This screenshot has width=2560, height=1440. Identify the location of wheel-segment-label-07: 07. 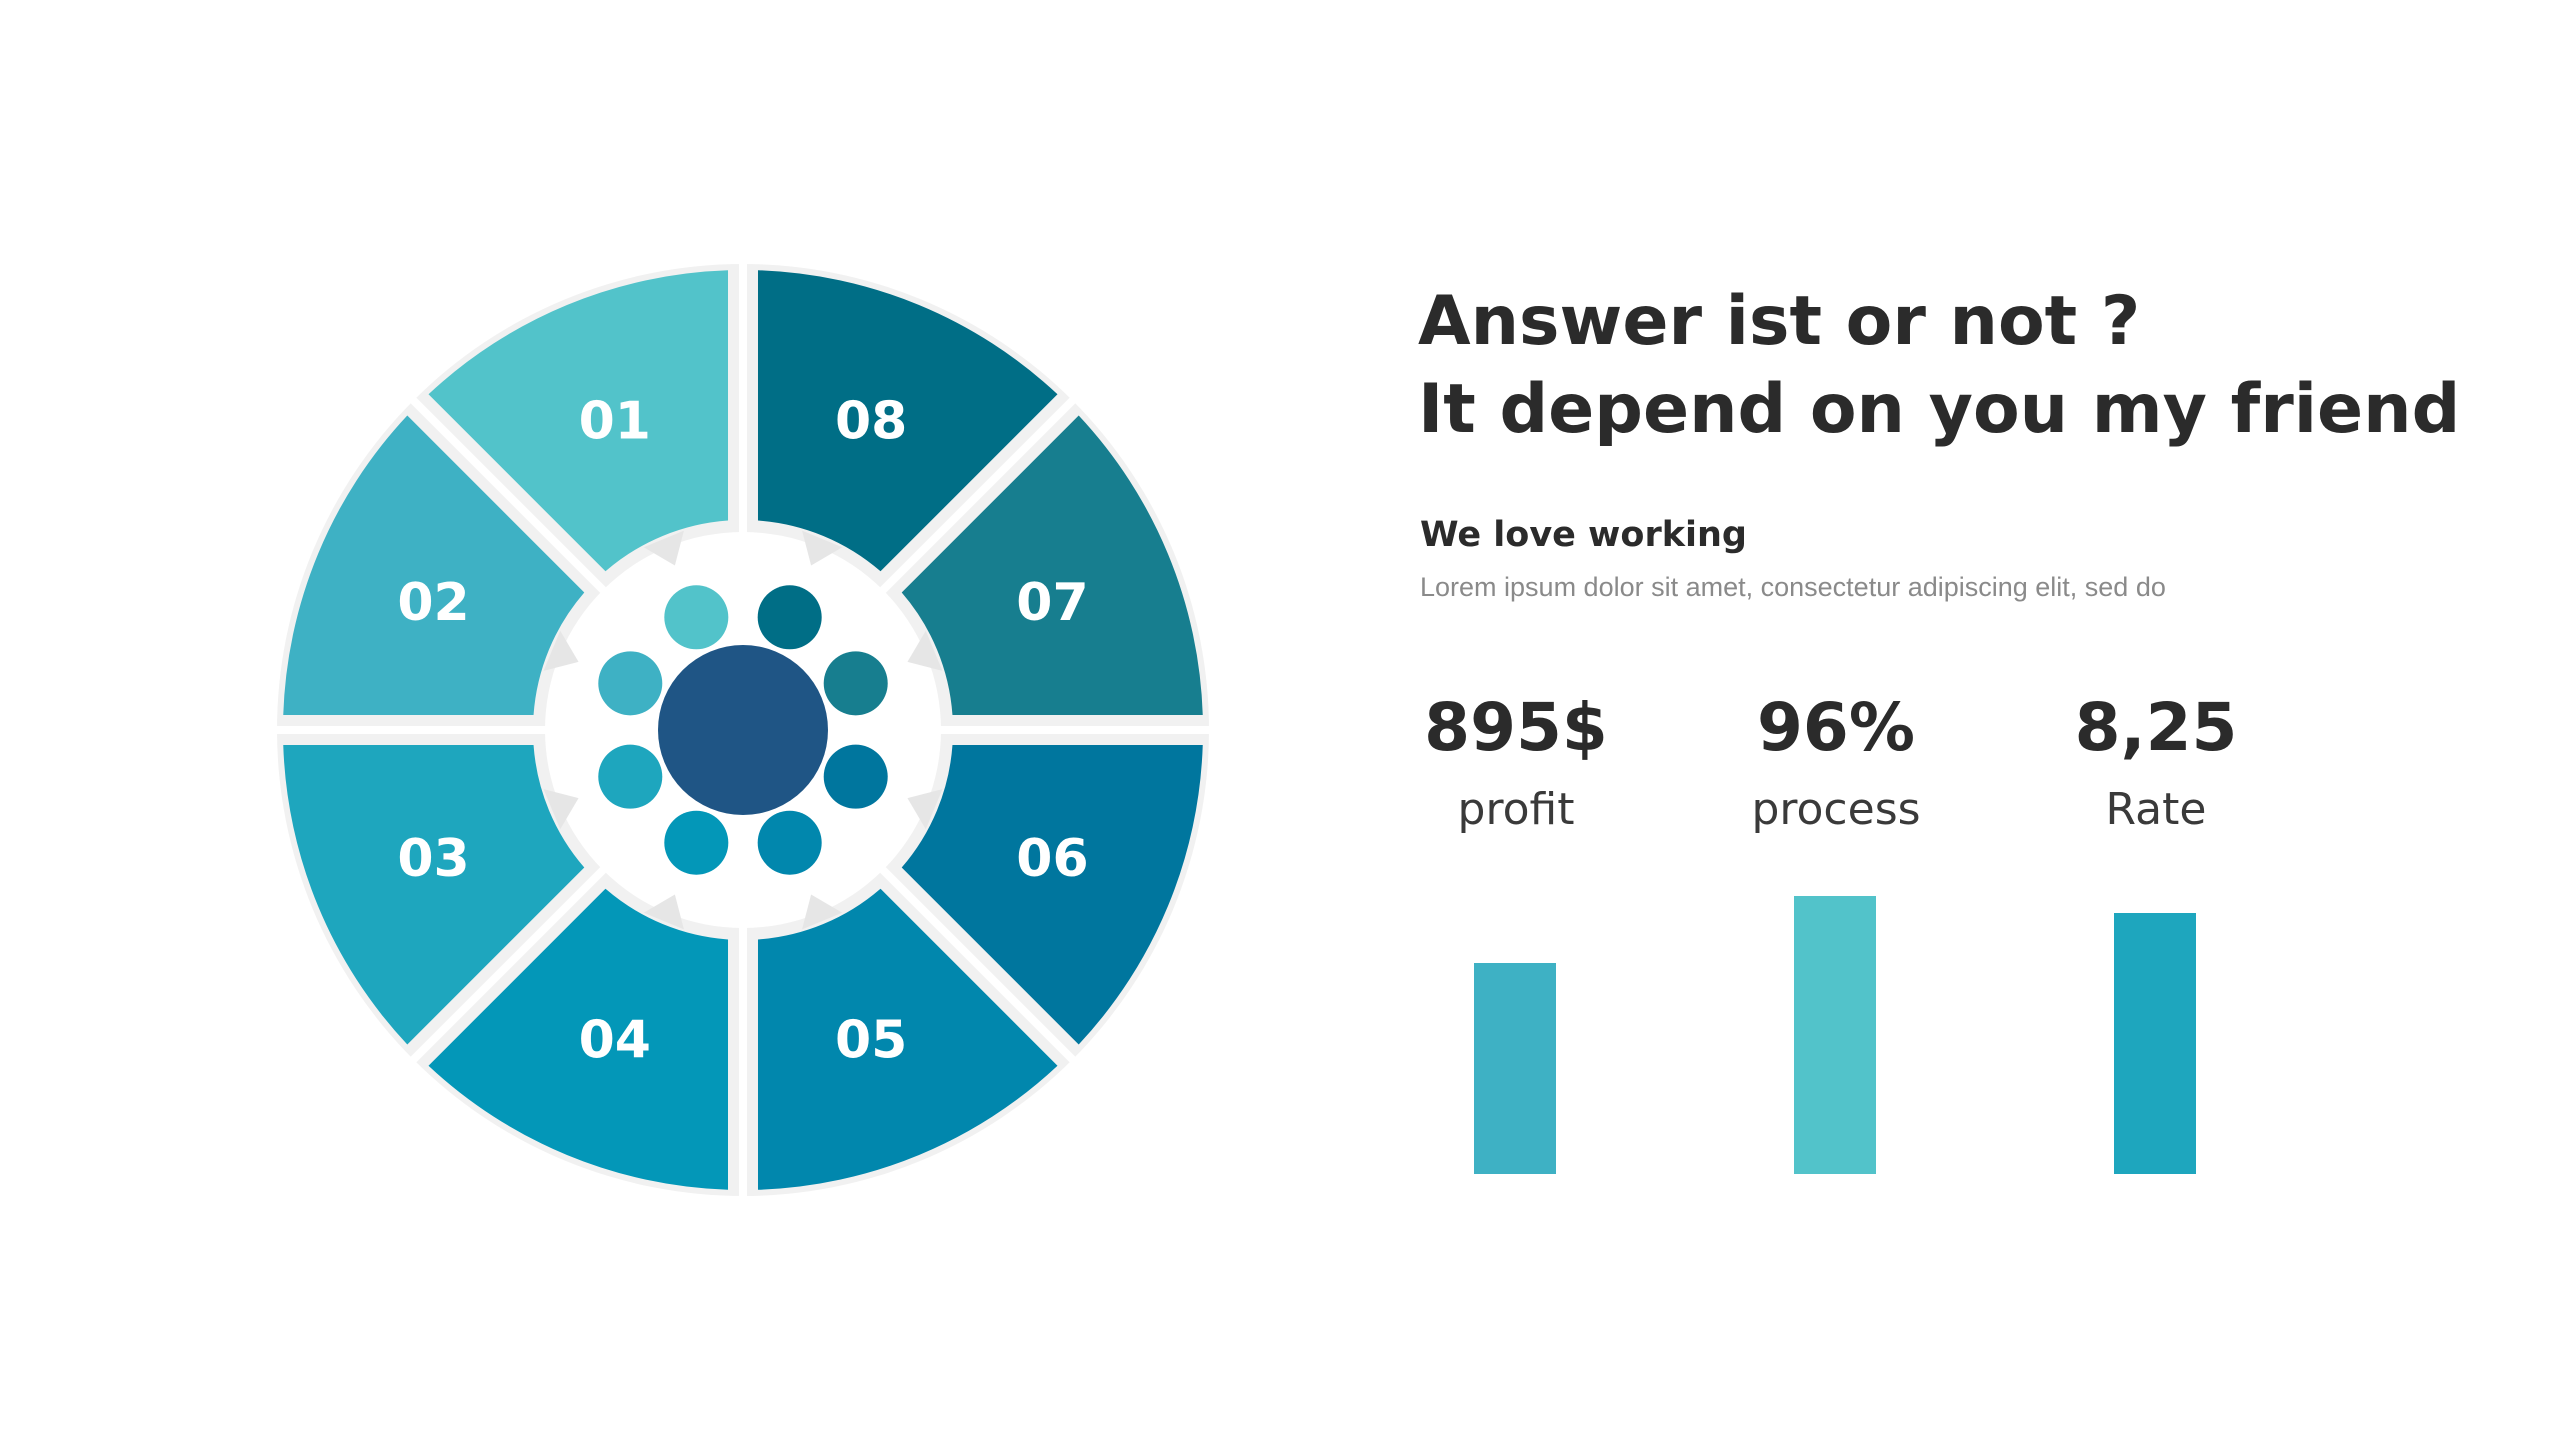
(1052, 603).